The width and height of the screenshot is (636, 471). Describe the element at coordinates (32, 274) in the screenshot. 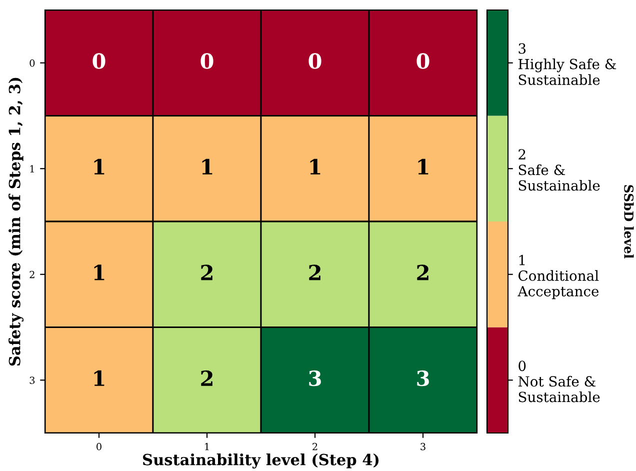

I see `y-tick-label: 2` at that location.